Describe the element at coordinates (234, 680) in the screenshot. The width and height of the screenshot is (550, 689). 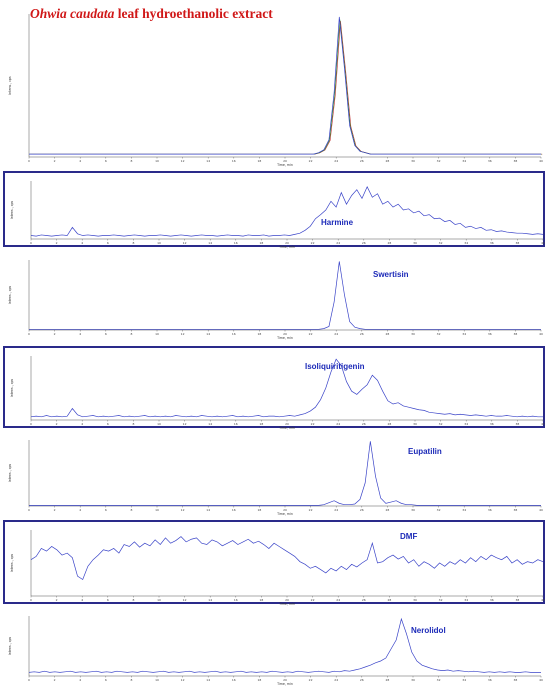
I see `nerolidol-x-tick-label: 16` at that location.